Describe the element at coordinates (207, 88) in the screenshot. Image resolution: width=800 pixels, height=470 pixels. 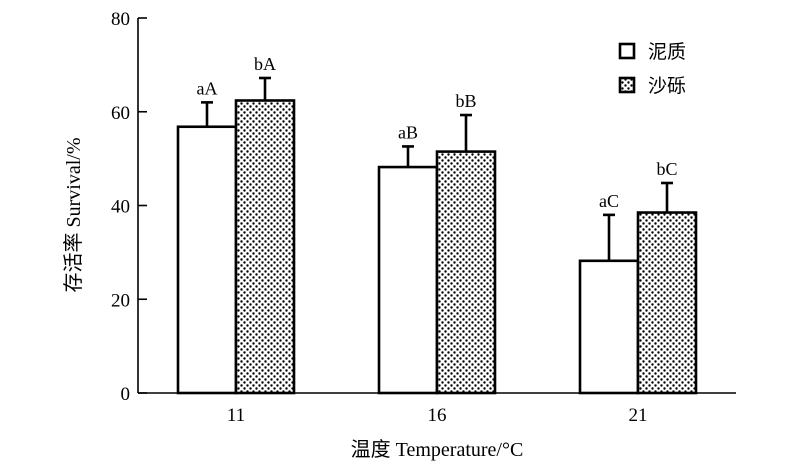
I see `significance-label: aA` at that location.